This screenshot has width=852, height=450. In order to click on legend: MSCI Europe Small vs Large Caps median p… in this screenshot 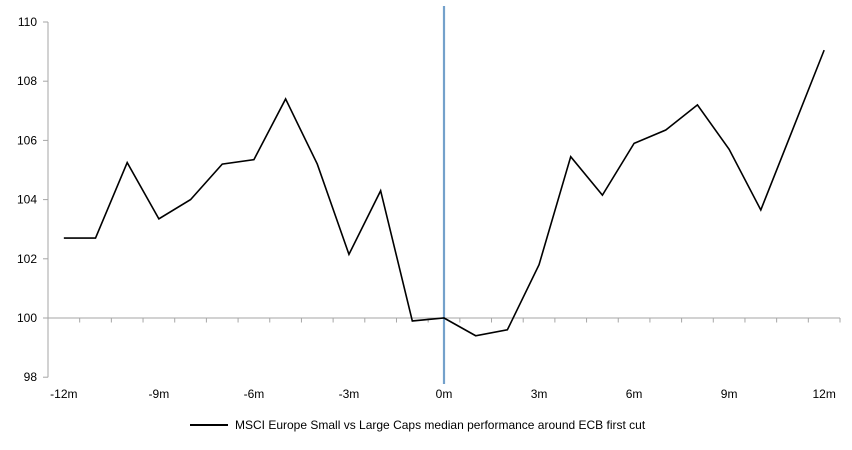, I will do `click(417, 425)`.